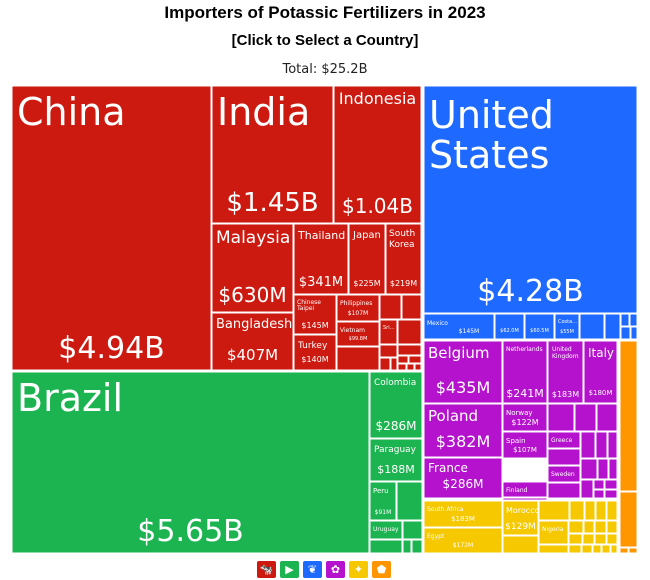  I want to click on treemap-tile-spain: Spain$107M, so click(525, 445).